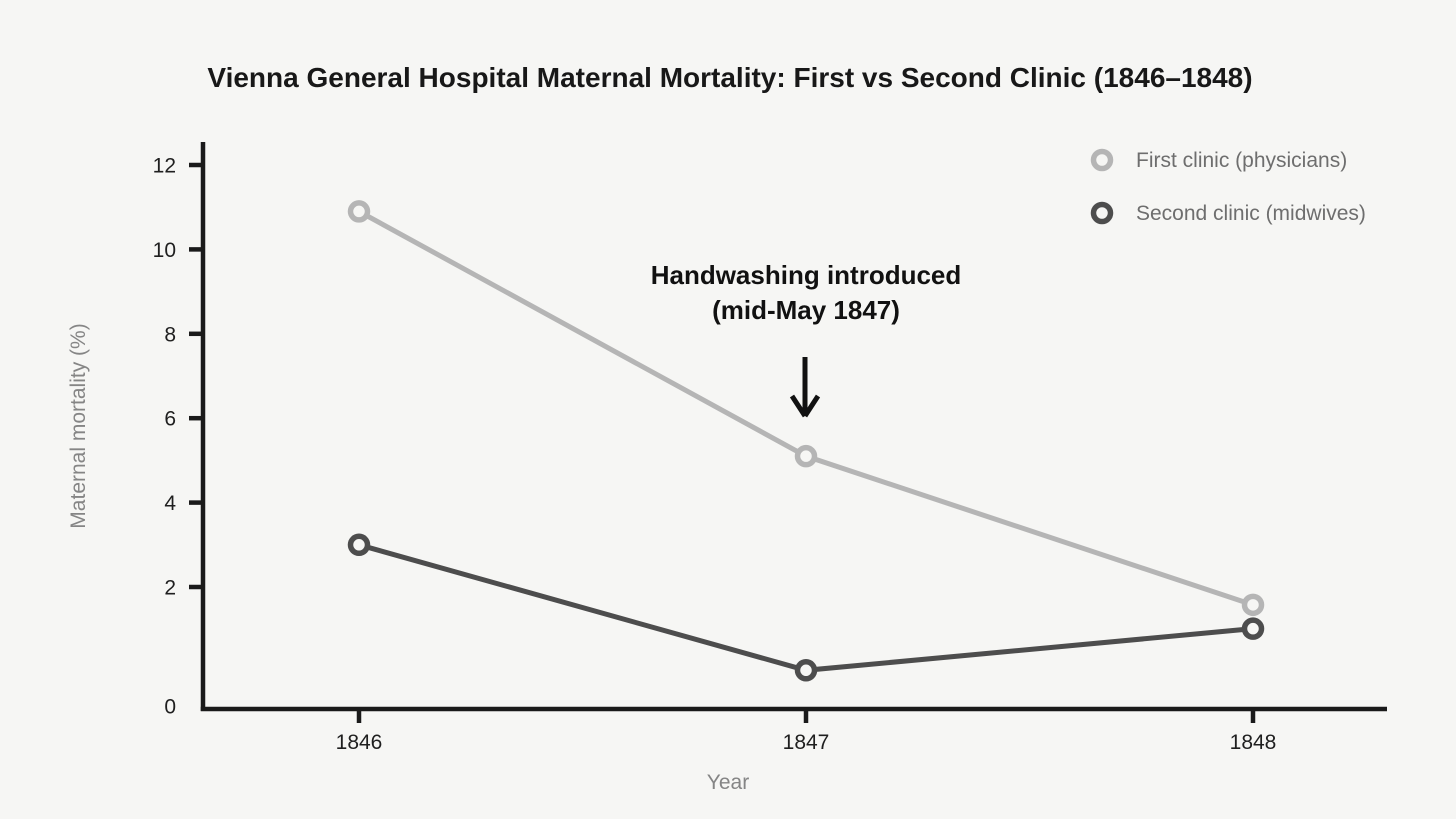 The height and width of the screenshot is (819, 1456). What do you see at coordinates (806, 275) in the screenshot?
I see `annotation-line-1: Handwashing introduced` at bounding box center [806, 275].